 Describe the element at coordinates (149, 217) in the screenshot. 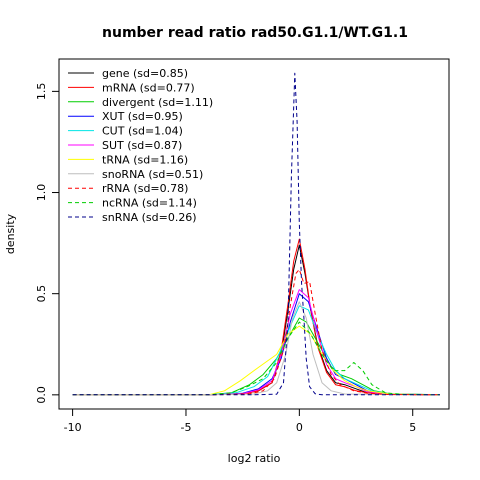

I see `legend-label: snRNA (sd=0.26)` at that location.